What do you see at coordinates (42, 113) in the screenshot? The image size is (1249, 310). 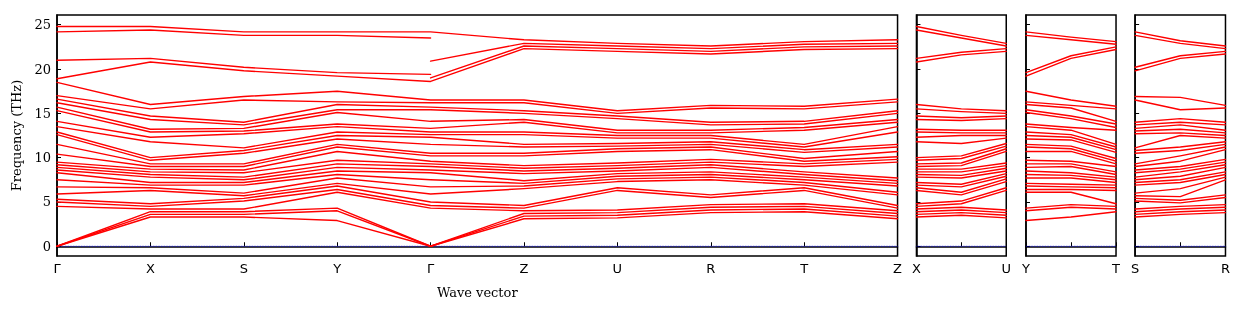 I see `y-tick-label: 15` at bounding box center [42, 113].